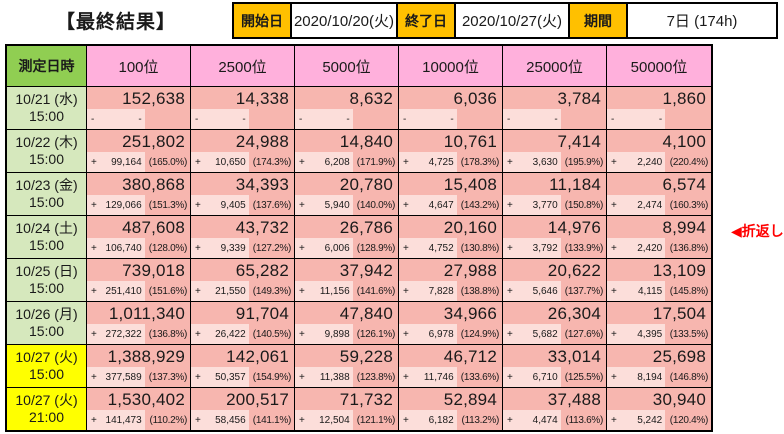 This screenshot has height=434, width=784. Describe the element at coordinates (450, 399) in the screenshot. I see `rank-value: 52,894` at that location.